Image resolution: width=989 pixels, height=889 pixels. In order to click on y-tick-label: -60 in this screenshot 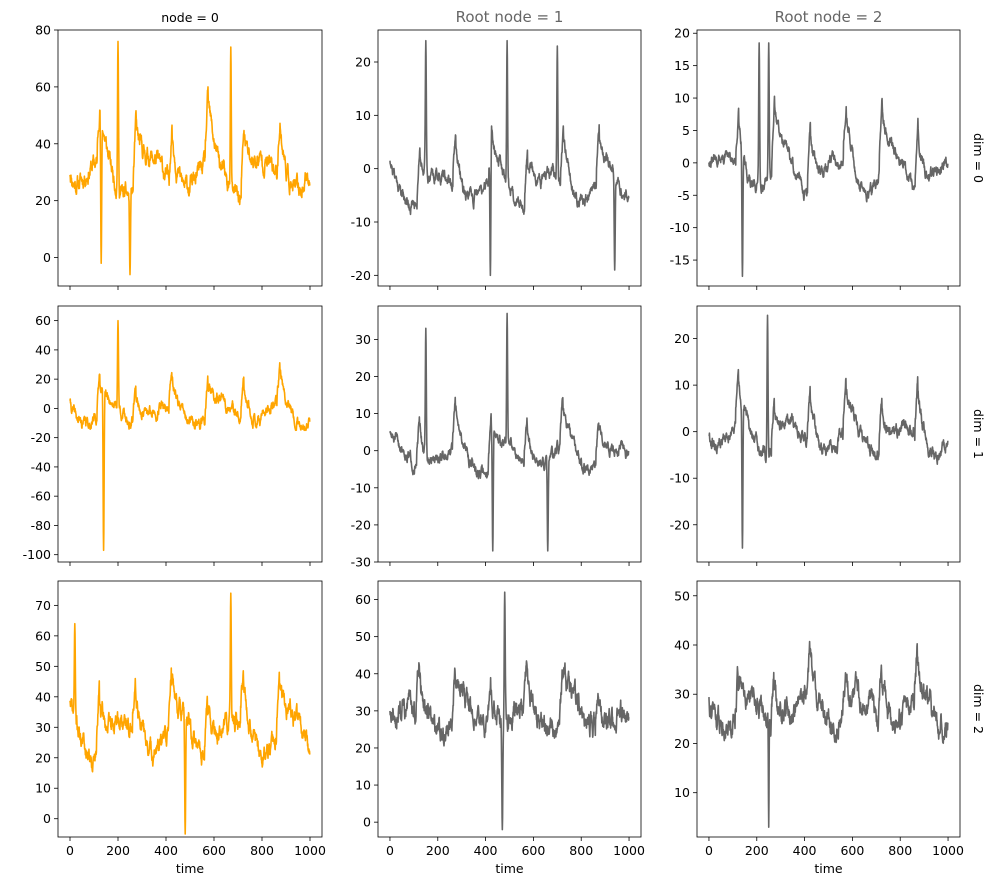, I will do `click(41, 496)`.